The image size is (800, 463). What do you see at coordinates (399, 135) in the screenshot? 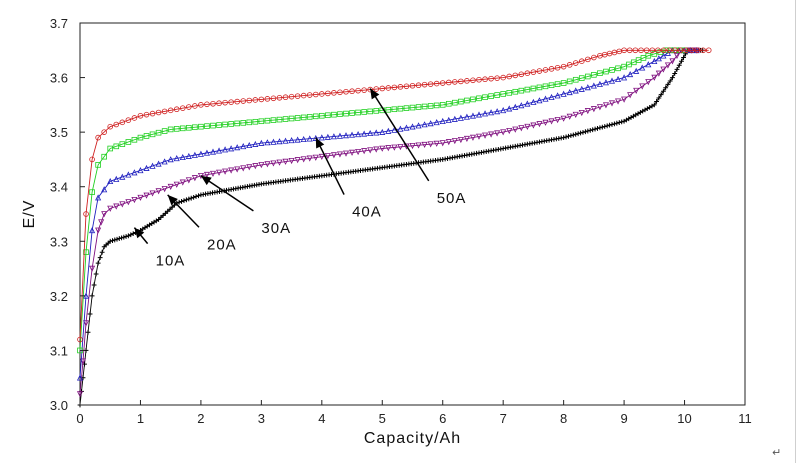
I see `annotation-arrow` at bounding box center [399, 135].